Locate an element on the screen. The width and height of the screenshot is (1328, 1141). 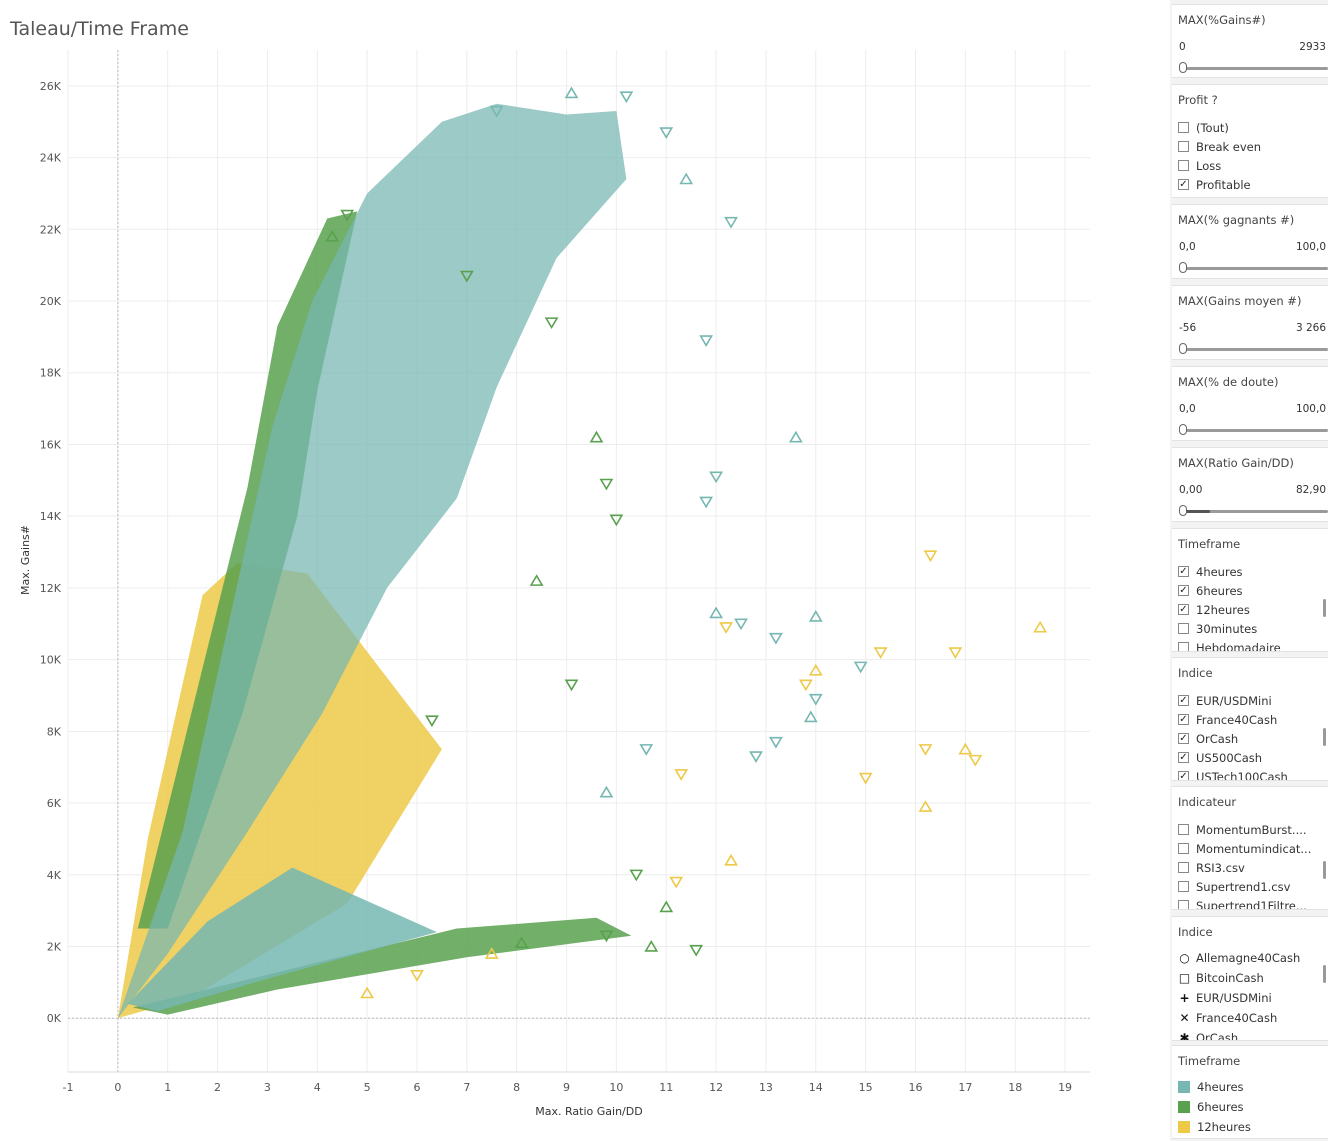
filter-title: Indicateur is located at coordinates (1207, 802).